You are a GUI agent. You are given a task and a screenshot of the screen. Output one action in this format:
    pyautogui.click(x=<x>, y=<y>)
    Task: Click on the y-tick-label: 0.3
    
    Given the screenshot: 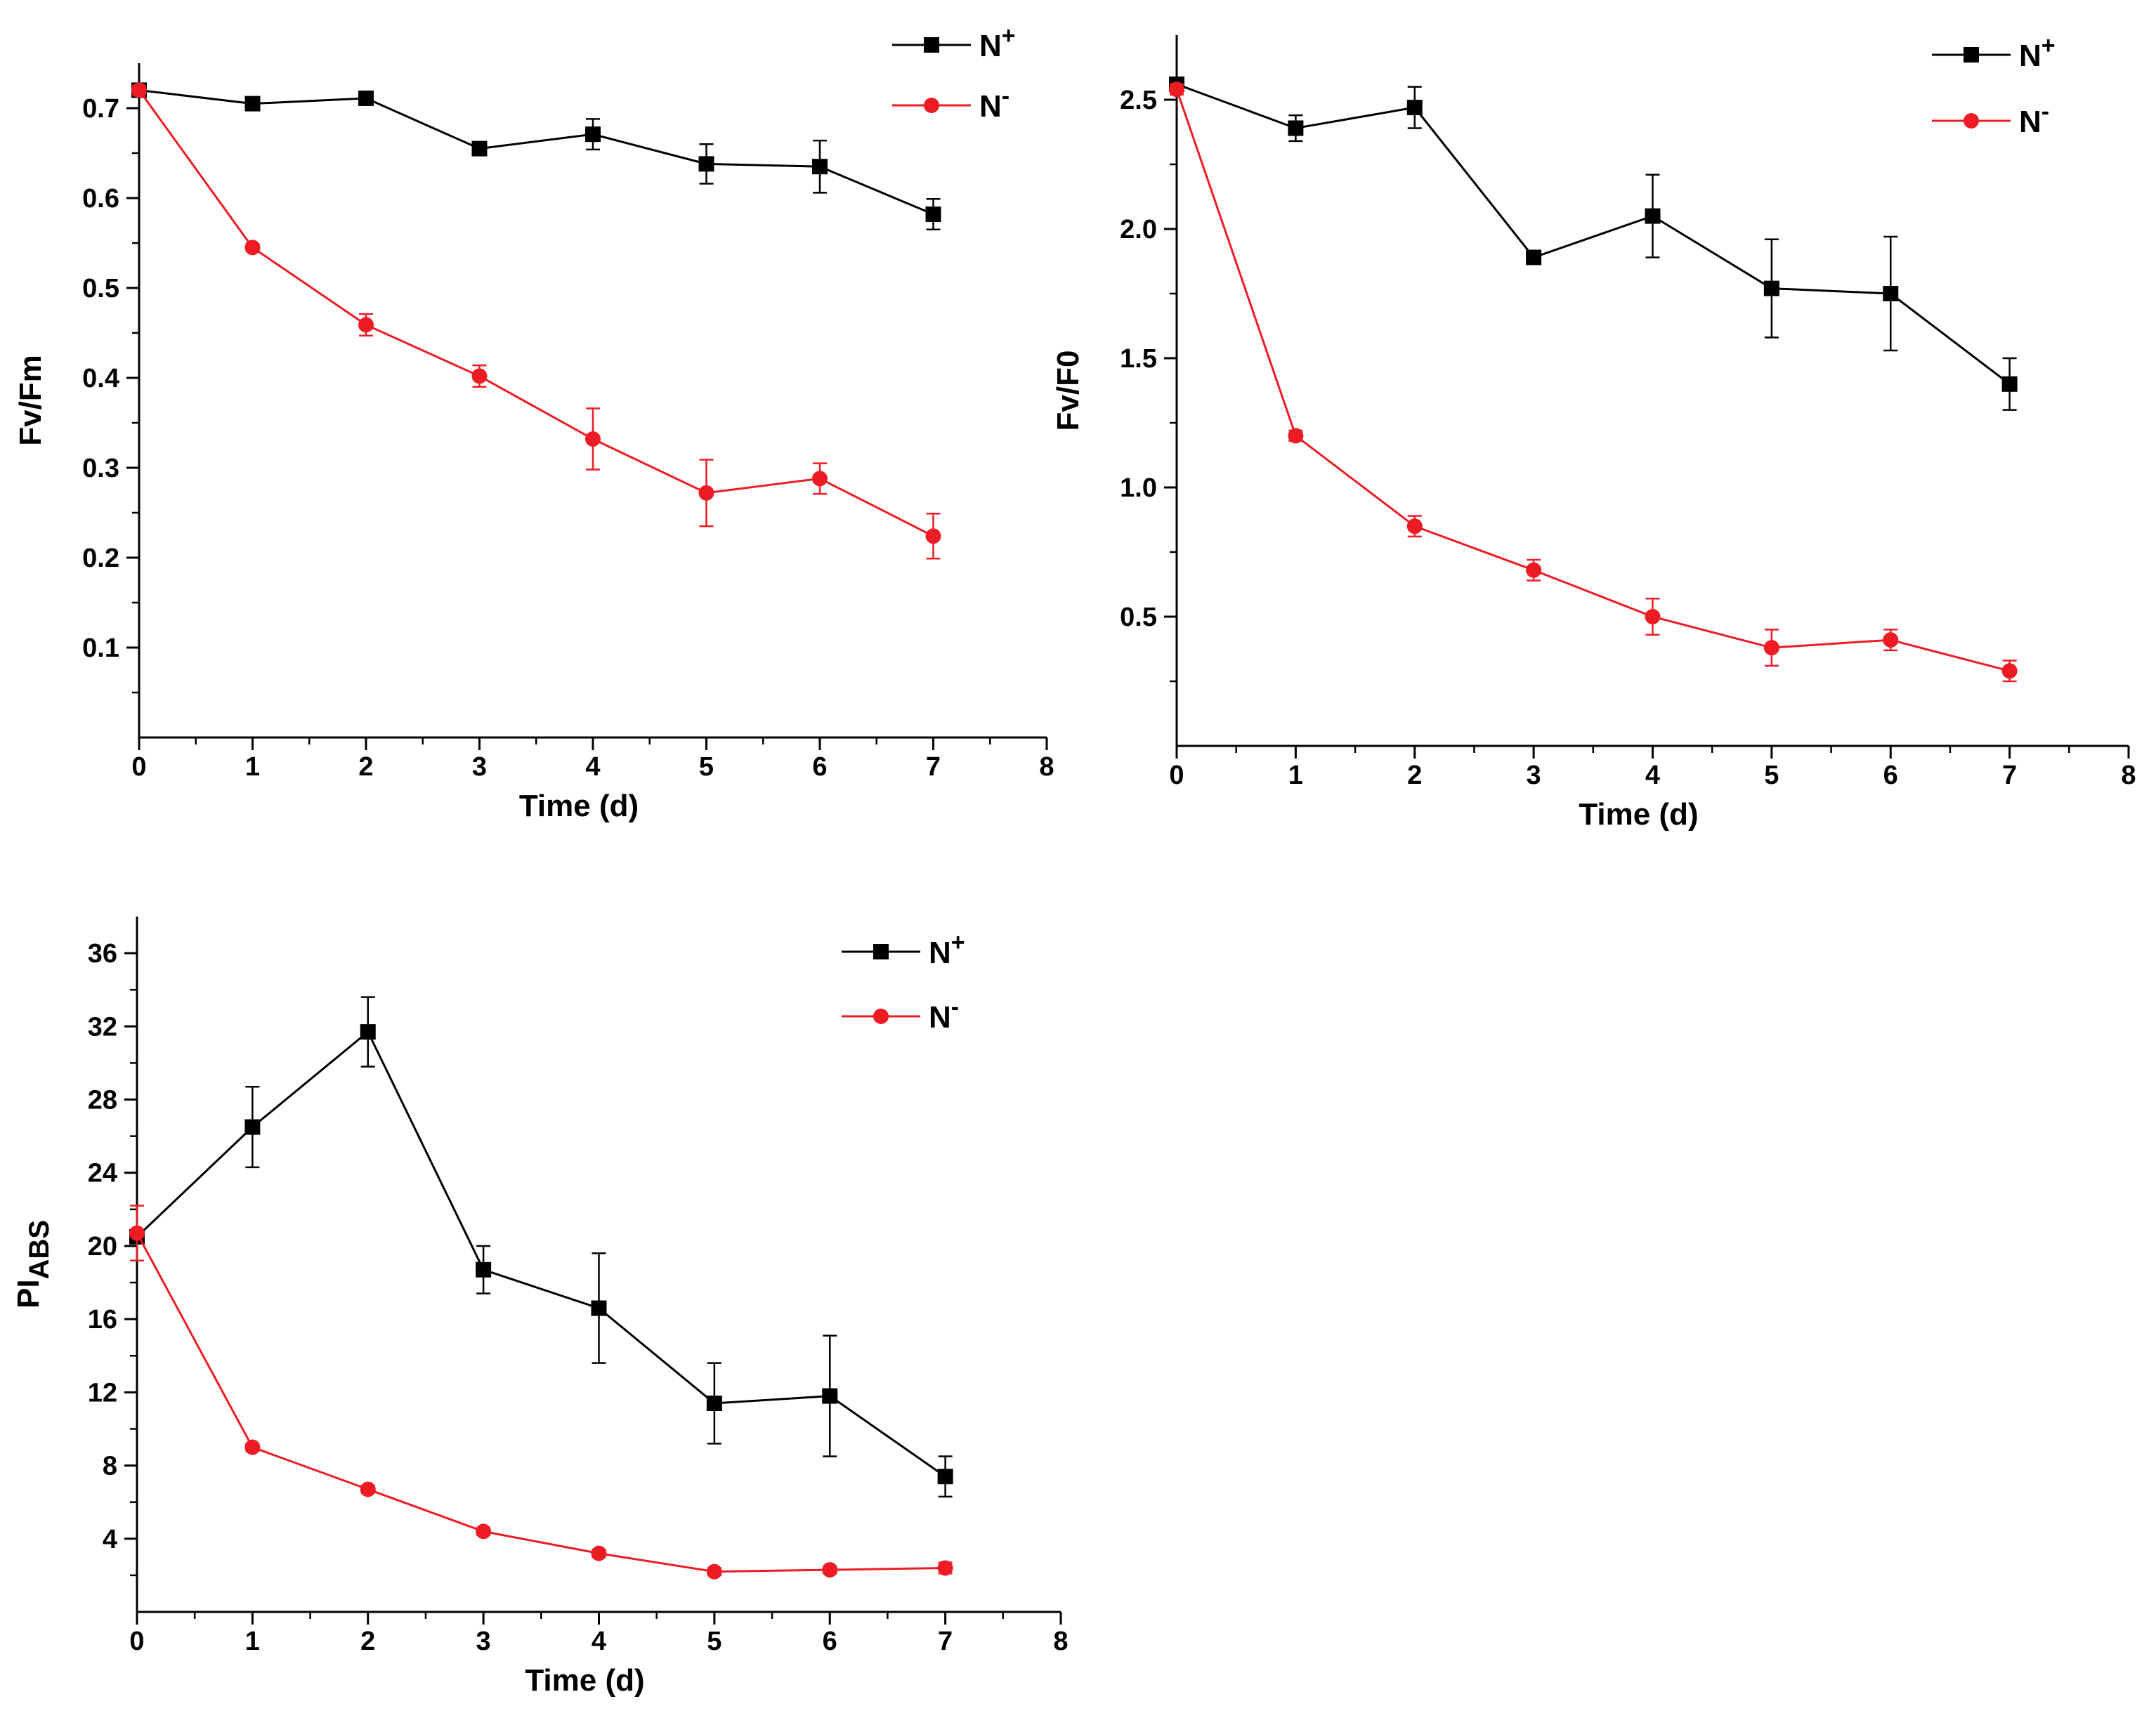 What is the action you would take?
    pyautogui.click(x=100, y=469)
    